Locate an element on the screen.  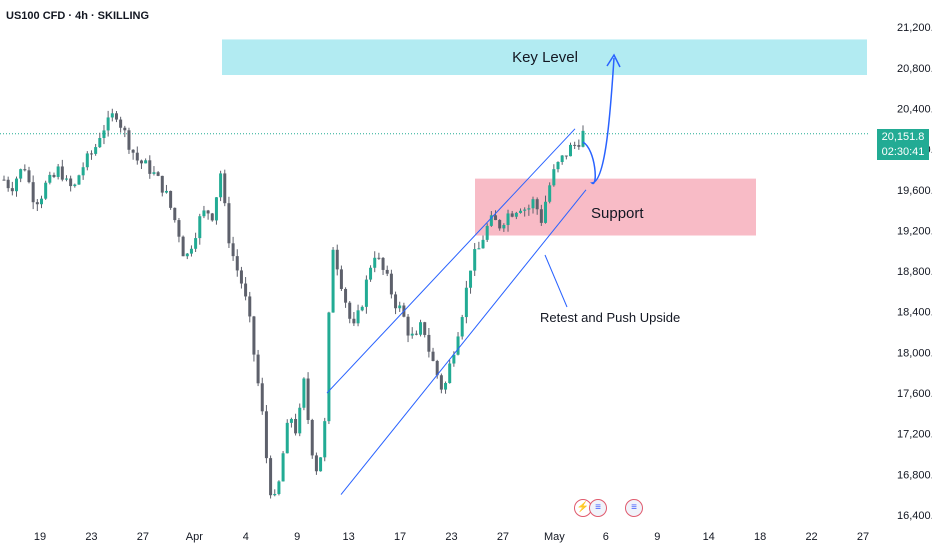
y-tick-label: 21,200.0 is located at coordinates (914, 28).